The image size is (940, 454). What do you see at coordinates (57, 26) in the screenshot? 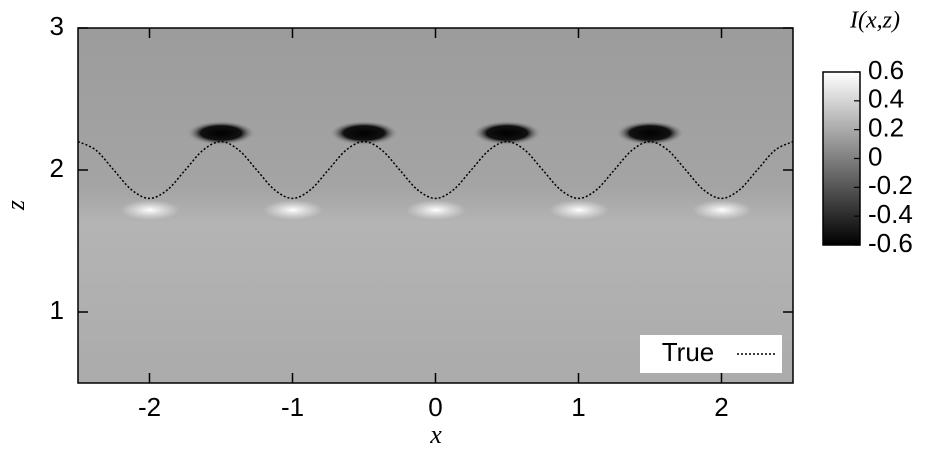
I see `y-tick-label: 3` at bounding box center [57, 26].